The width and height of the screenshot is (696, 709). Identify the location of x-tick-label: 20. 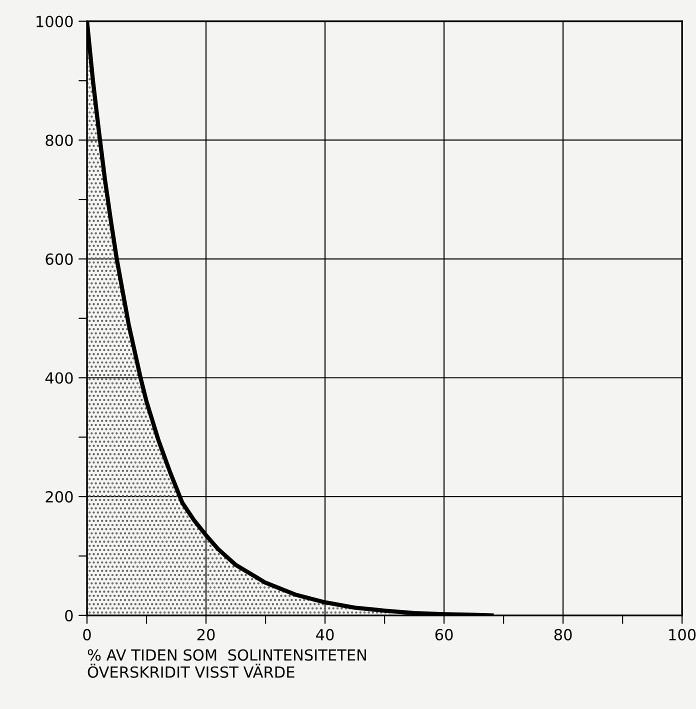
(206, 634).